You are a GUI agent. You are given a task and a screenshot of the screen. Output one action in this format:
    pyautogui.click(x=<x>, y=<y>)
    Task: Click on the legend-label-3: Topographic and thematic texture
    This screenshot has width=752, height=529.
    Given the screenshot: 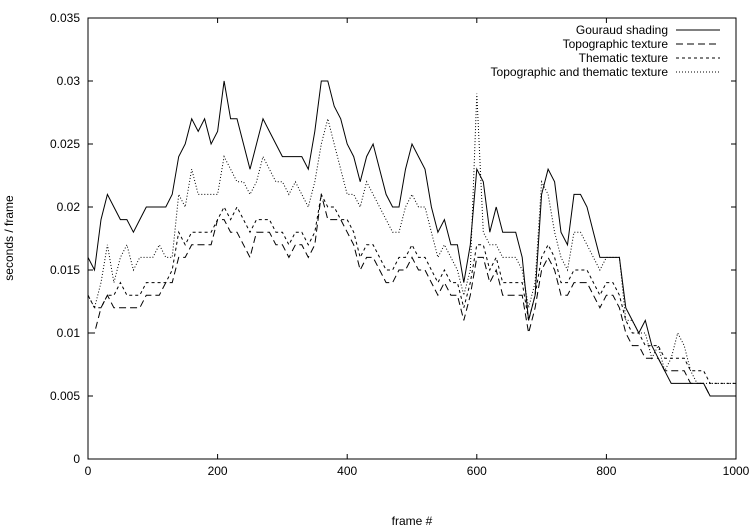 What is the action you would take?
    pyautogui.click(x=580, y=72)
    